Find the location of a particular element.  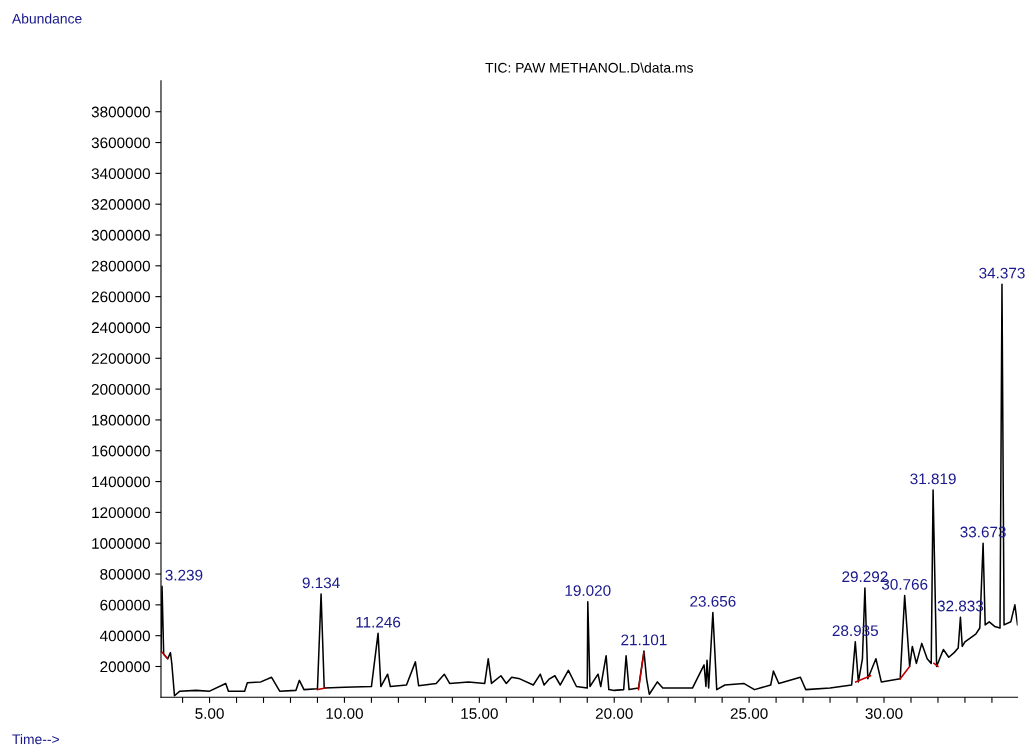

y-tick-label: 3000000 is located at coordinates (120, 235).